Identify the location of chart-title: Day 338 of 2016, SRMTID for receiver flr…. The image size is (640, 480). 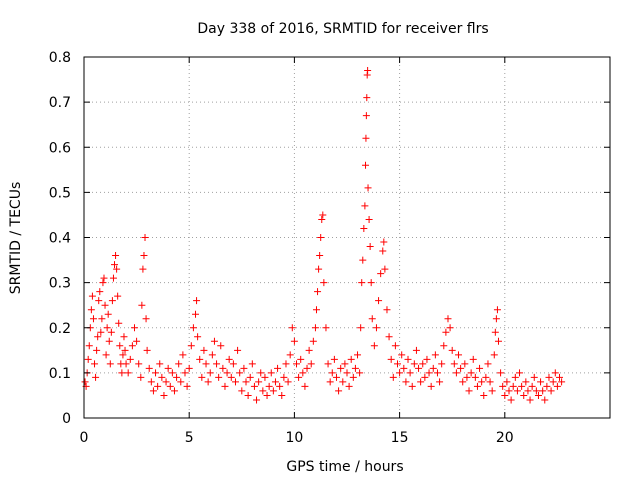
(342, 29).